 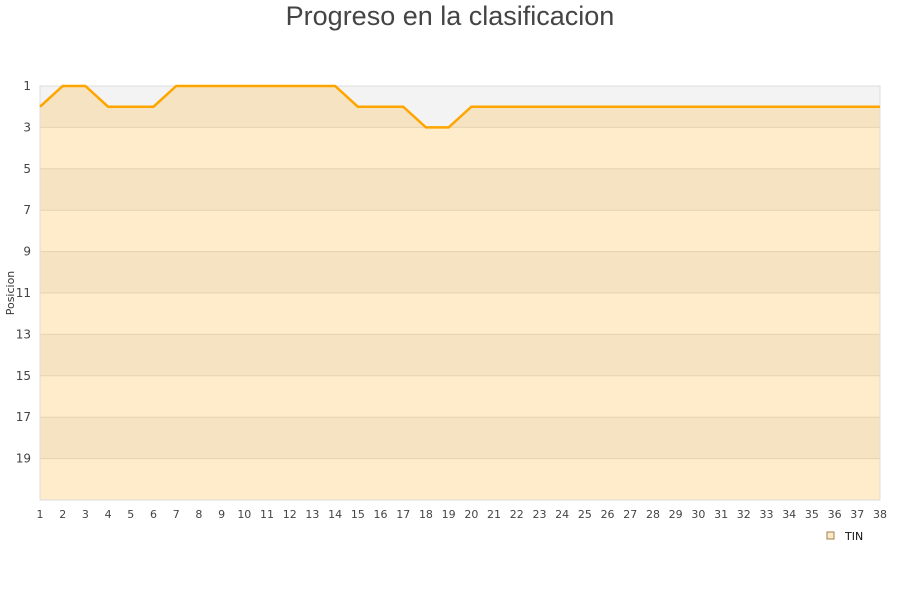 I want to click on y-tick-label: 3, so click(x=27, y=127).